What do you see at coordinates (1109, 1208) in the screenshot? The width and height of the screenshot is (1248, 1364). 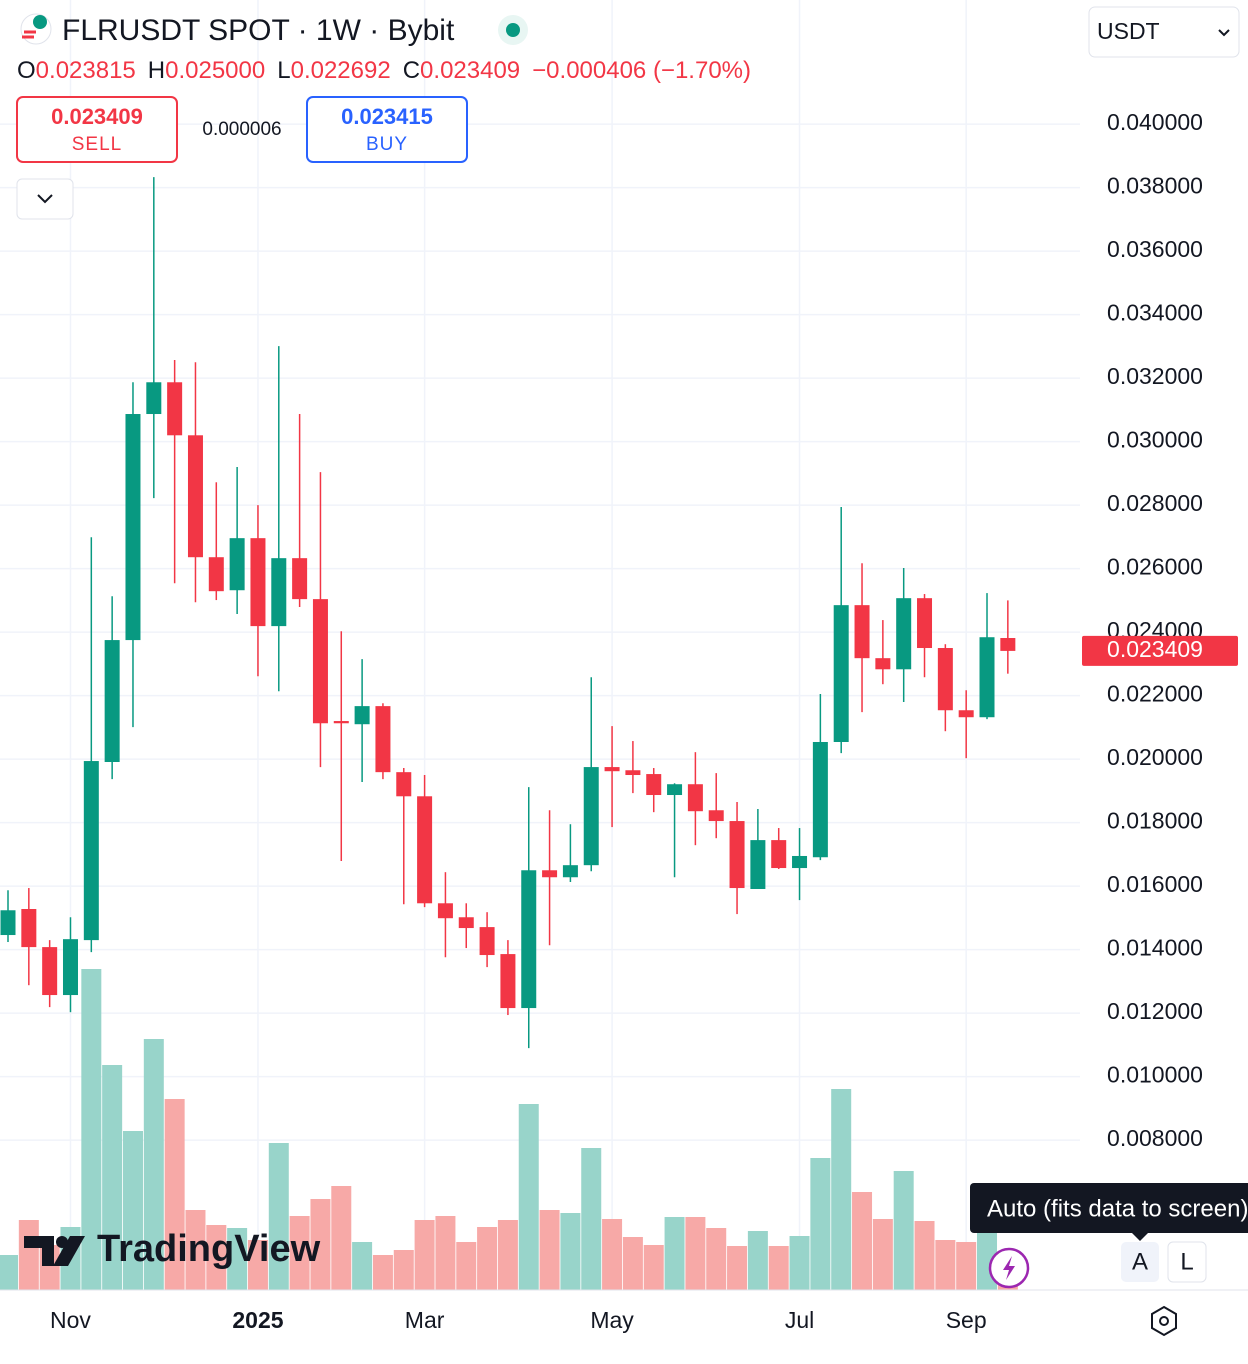 I see `tooltip-box` at bounding box center [1109, 1208].